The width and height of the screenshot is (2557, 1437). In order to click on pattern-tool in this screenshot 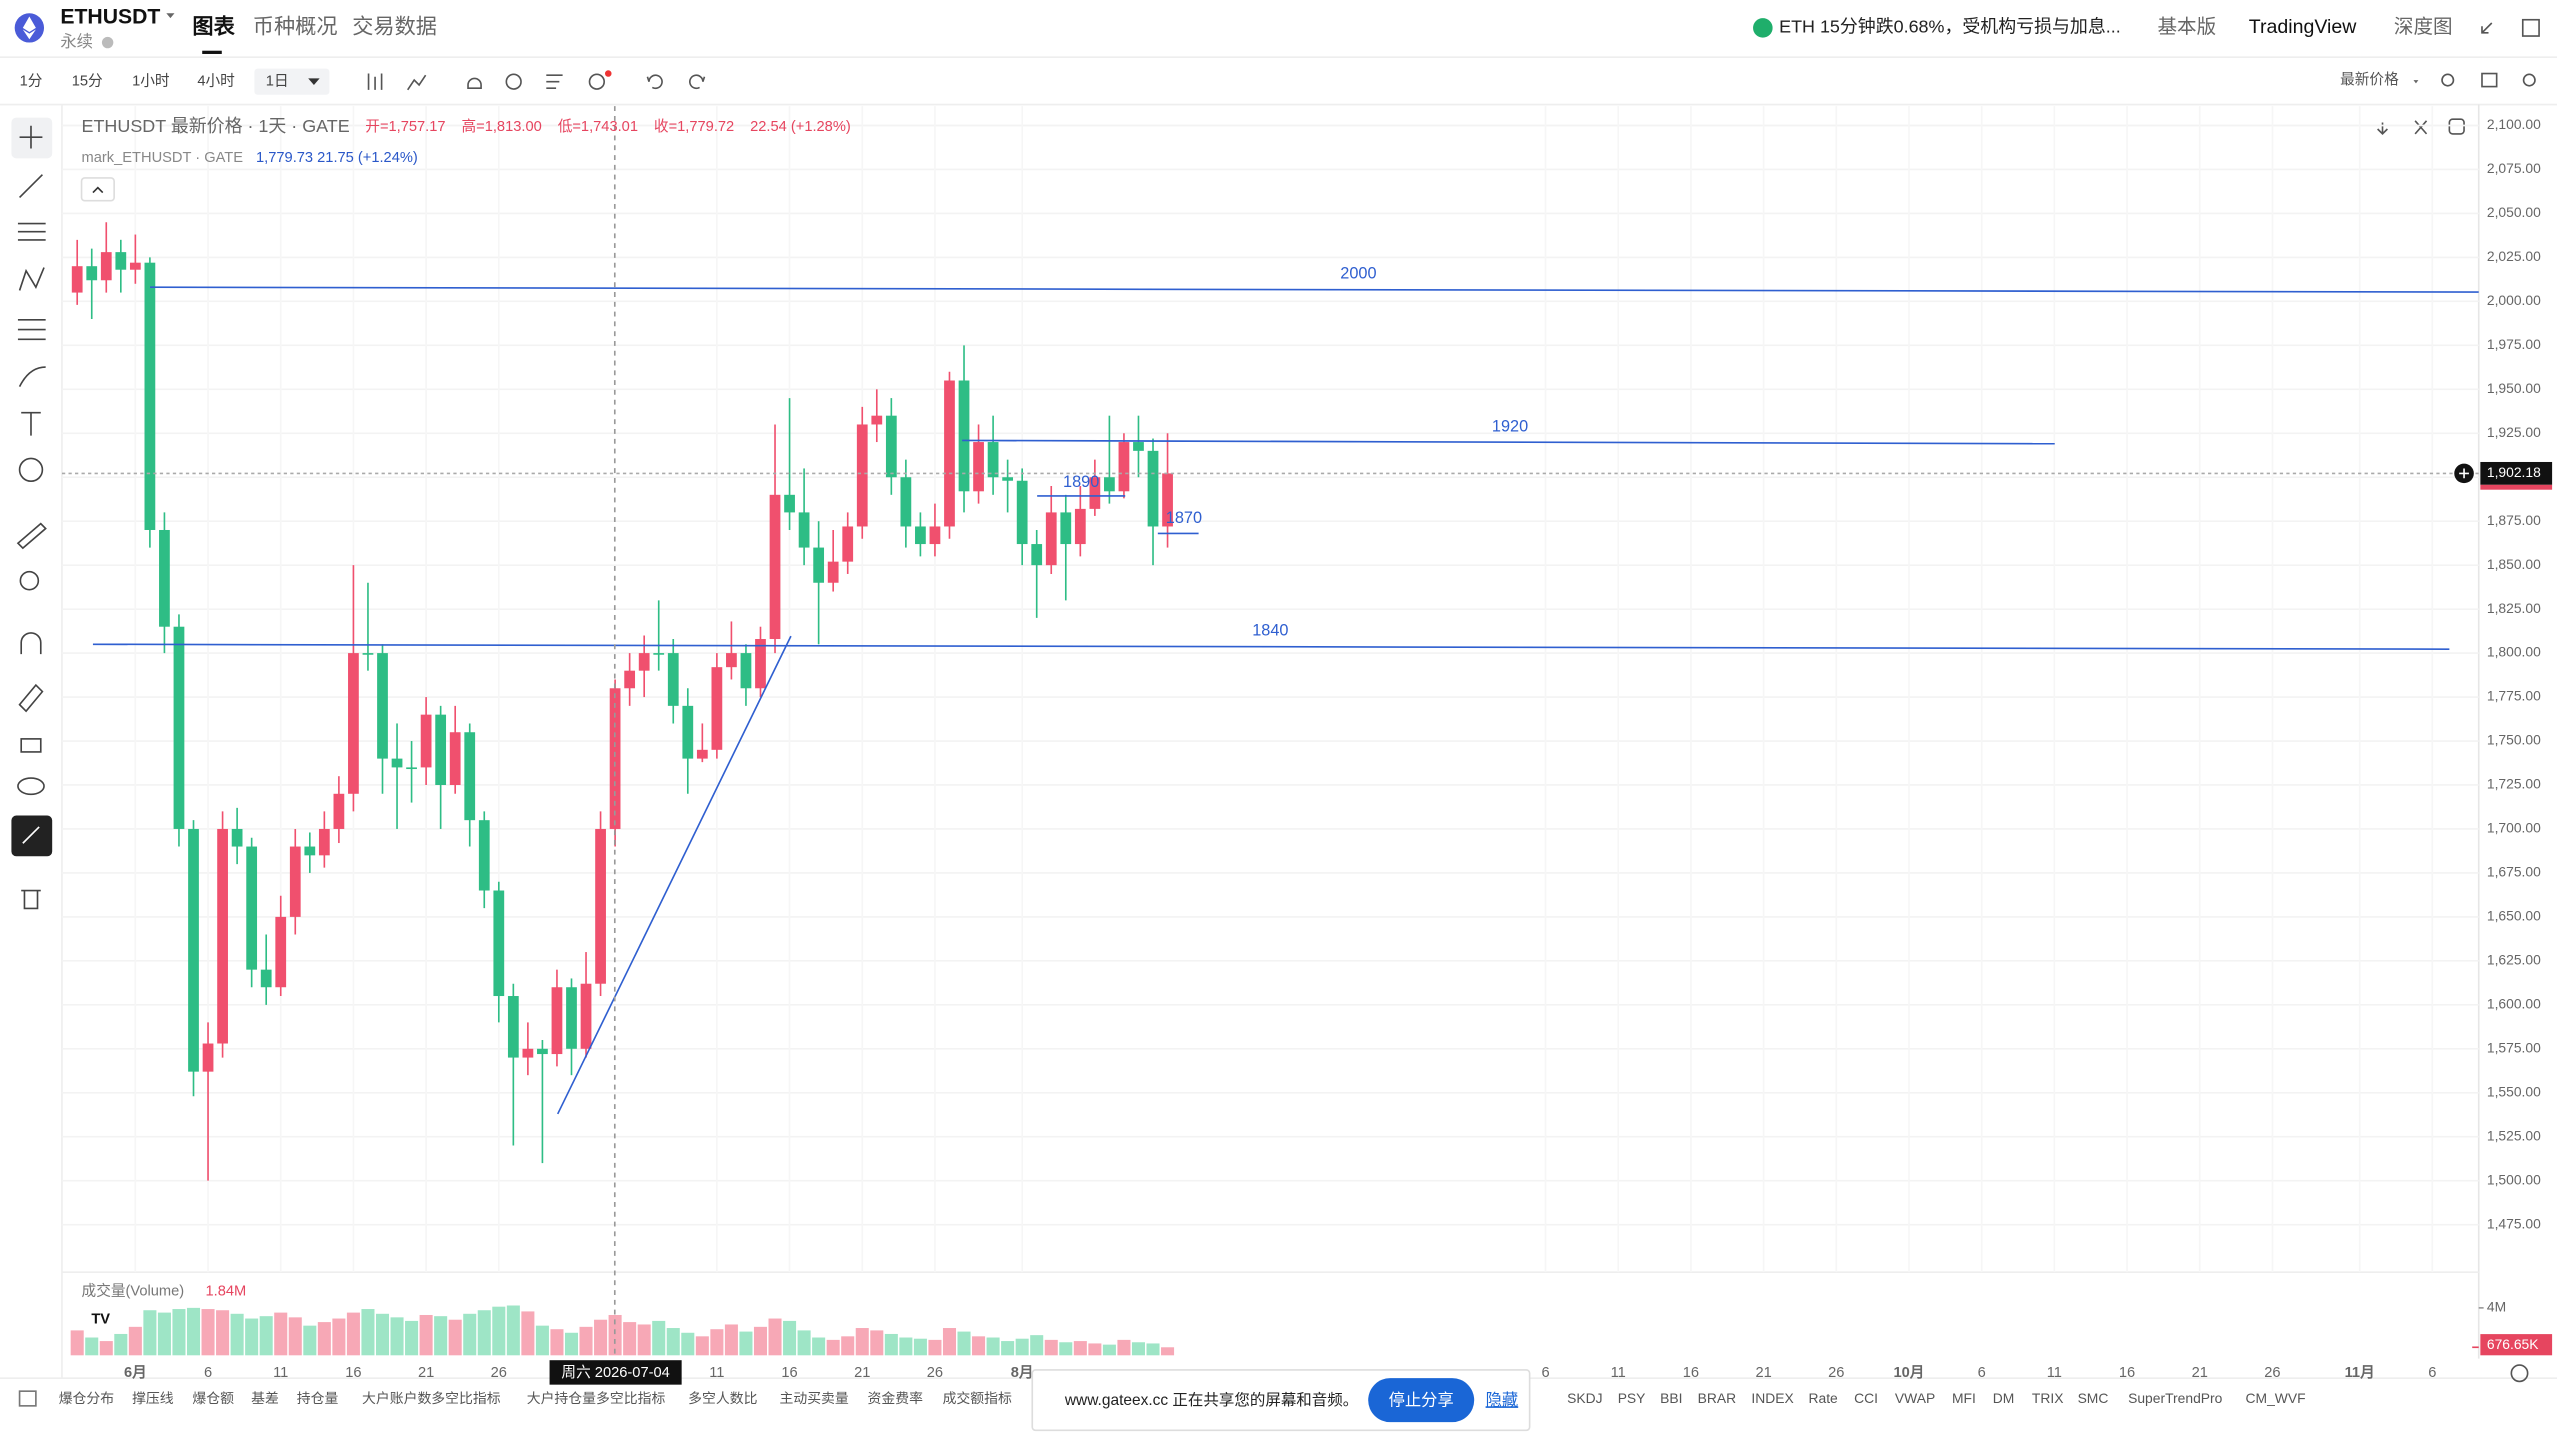, I will do `click(31, 279)`.